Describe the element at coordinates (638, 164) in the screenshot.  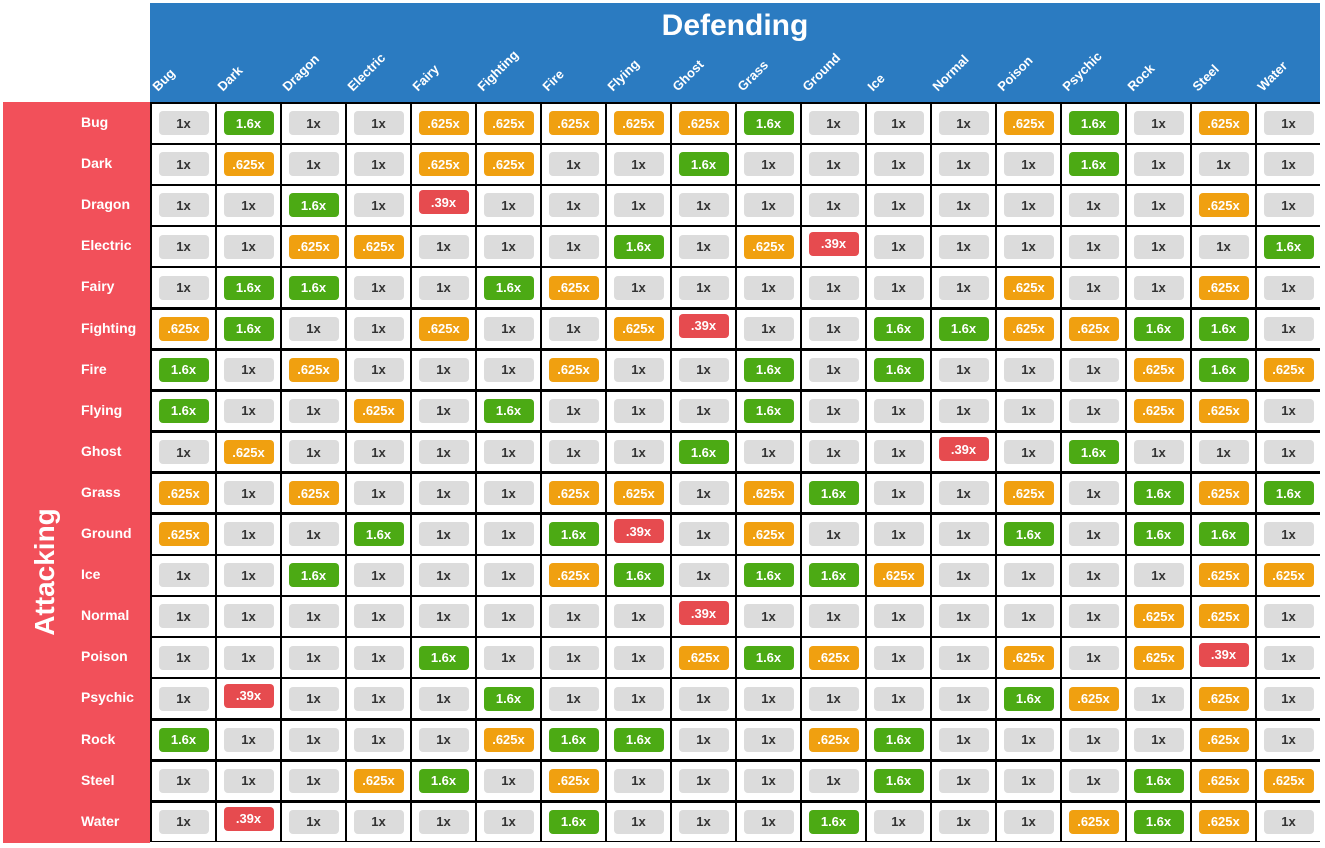
I see `cell-dark-vs-flying: 1x` at that location.